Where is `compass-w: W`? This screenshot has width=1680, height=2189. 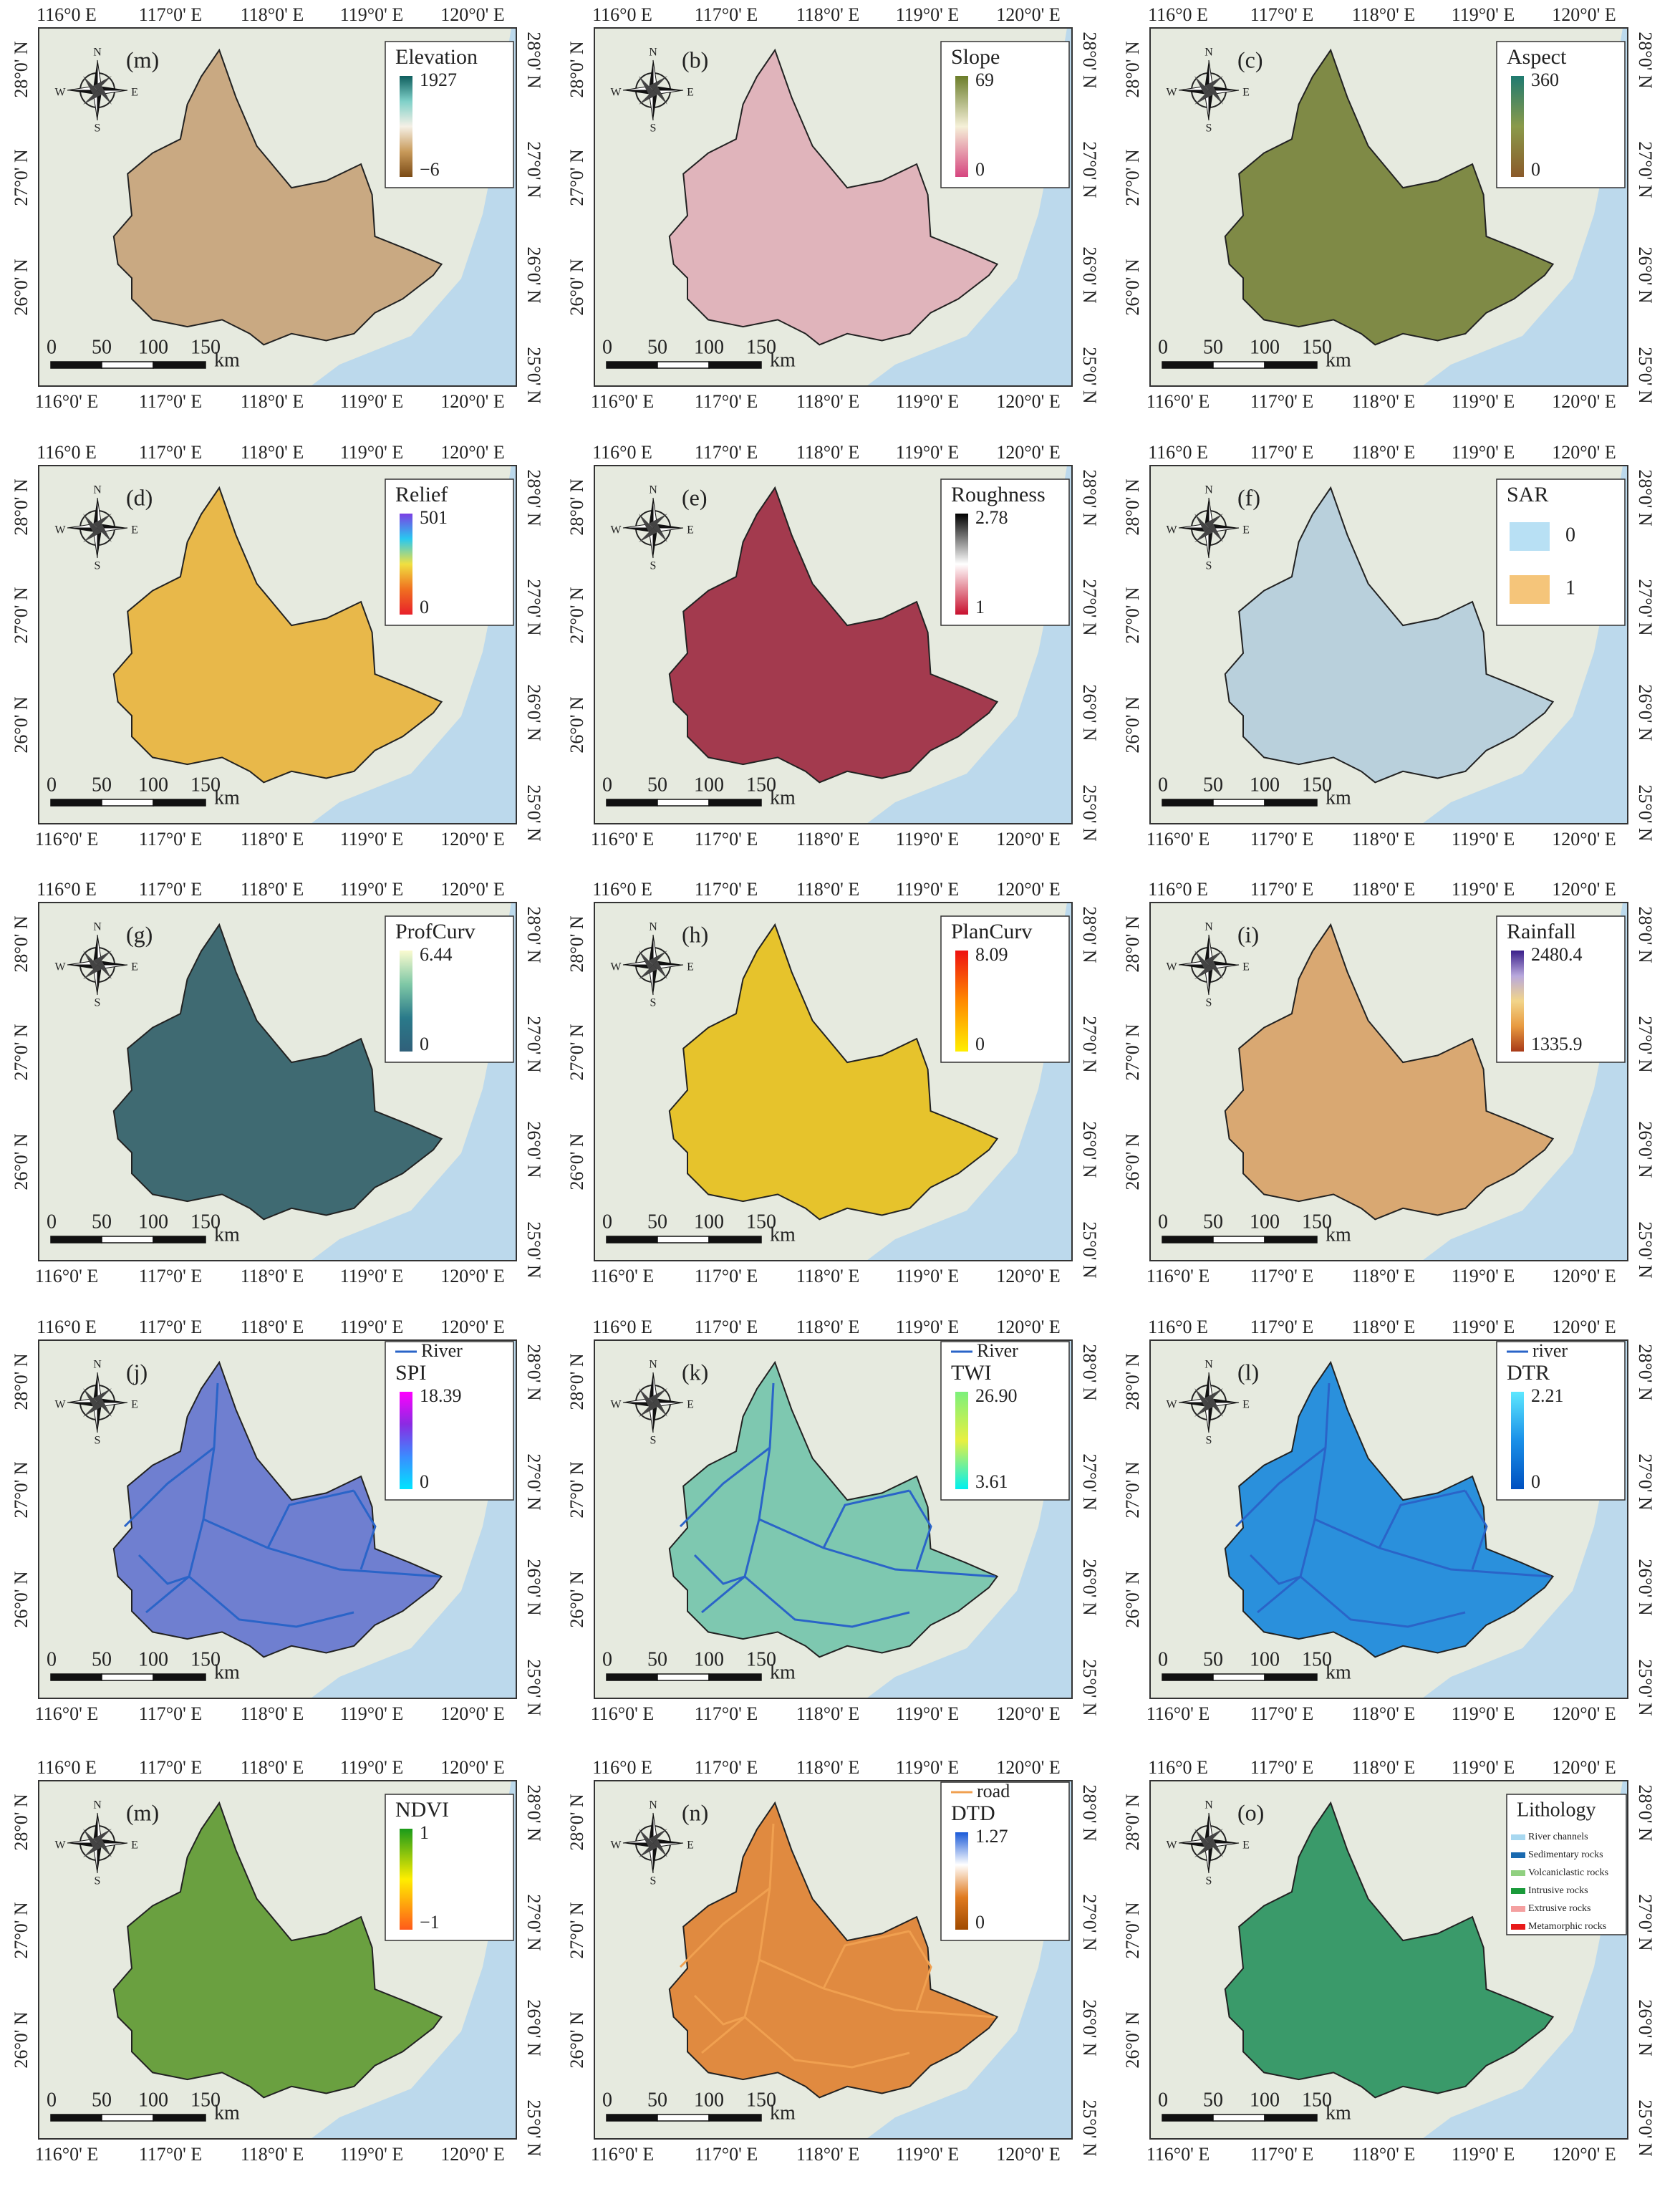 compass-w: W is located at coordinates (616, 530).